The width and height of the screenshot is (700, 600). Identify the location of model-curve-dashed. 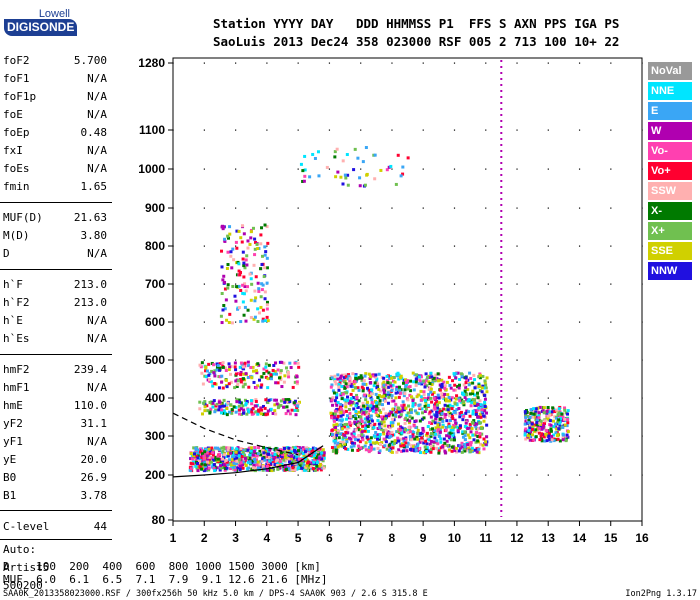
(235, 434).